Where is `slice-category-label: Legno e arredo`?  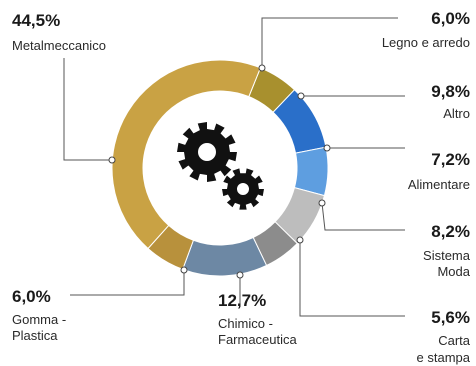 slice-category-label: Legno e arredo is located at coordinates (426, 42).